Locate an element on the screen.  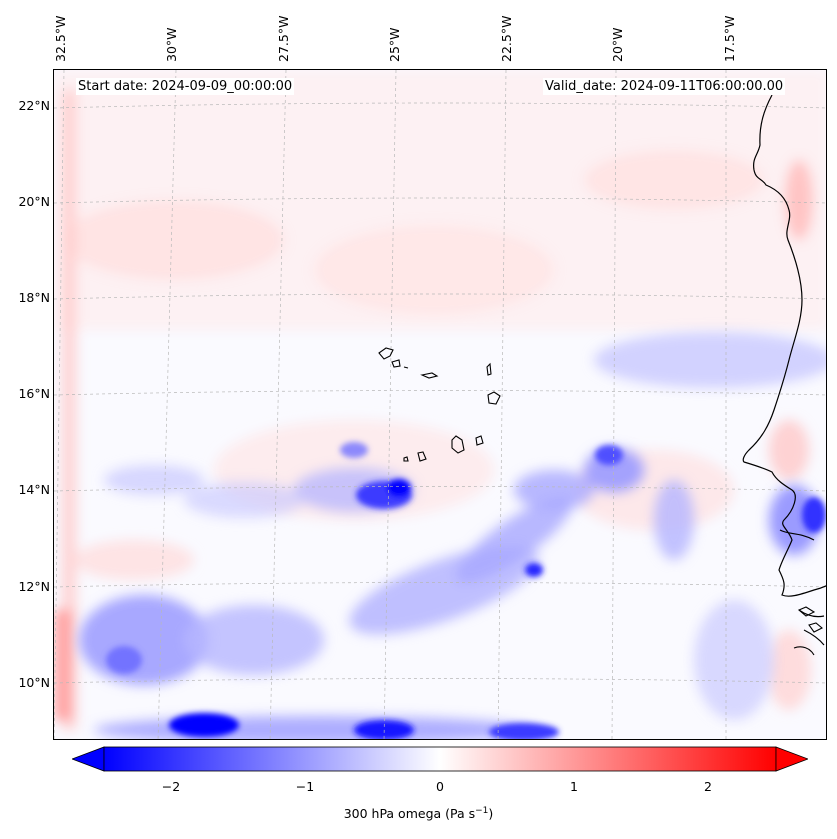
lon-label-27-5w: 27.5°W is located at coordinates (283, 38).